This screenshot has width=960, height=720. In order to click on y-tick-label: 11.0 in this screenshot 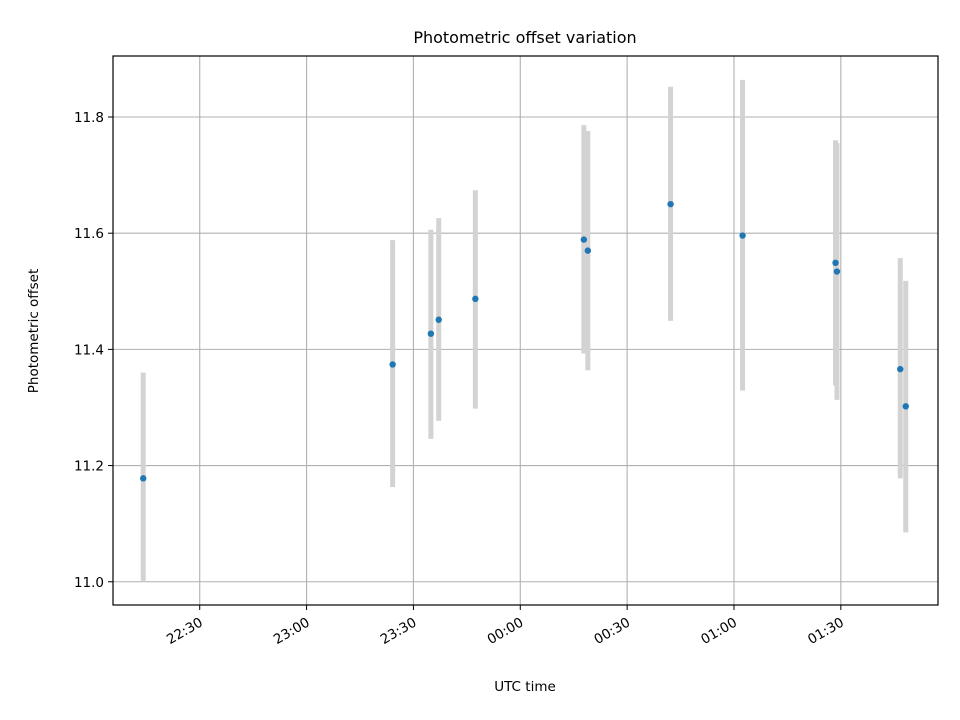, I will do `click(89, 583)`.